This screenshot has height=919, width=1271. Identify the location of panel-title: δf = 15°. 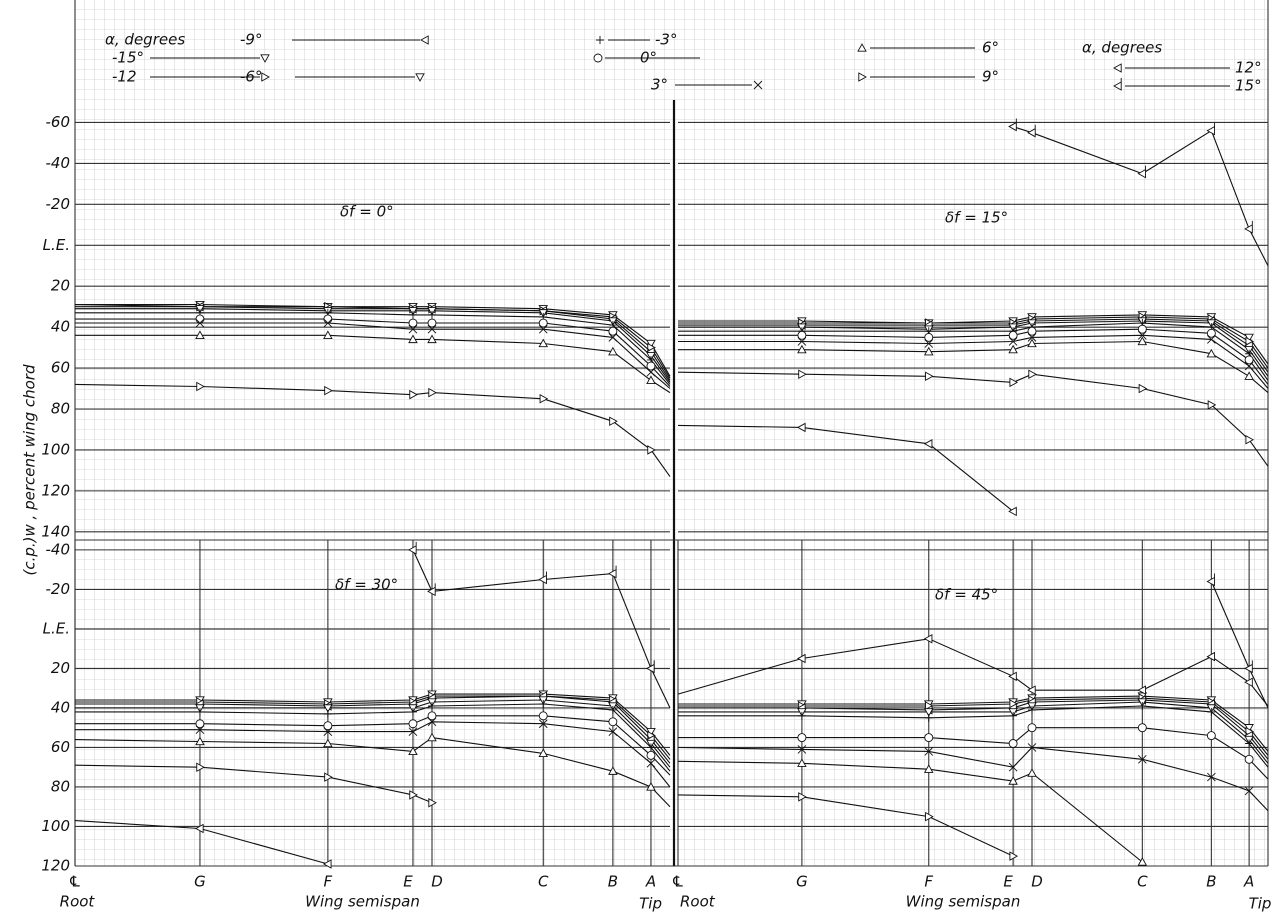
(976, 218).